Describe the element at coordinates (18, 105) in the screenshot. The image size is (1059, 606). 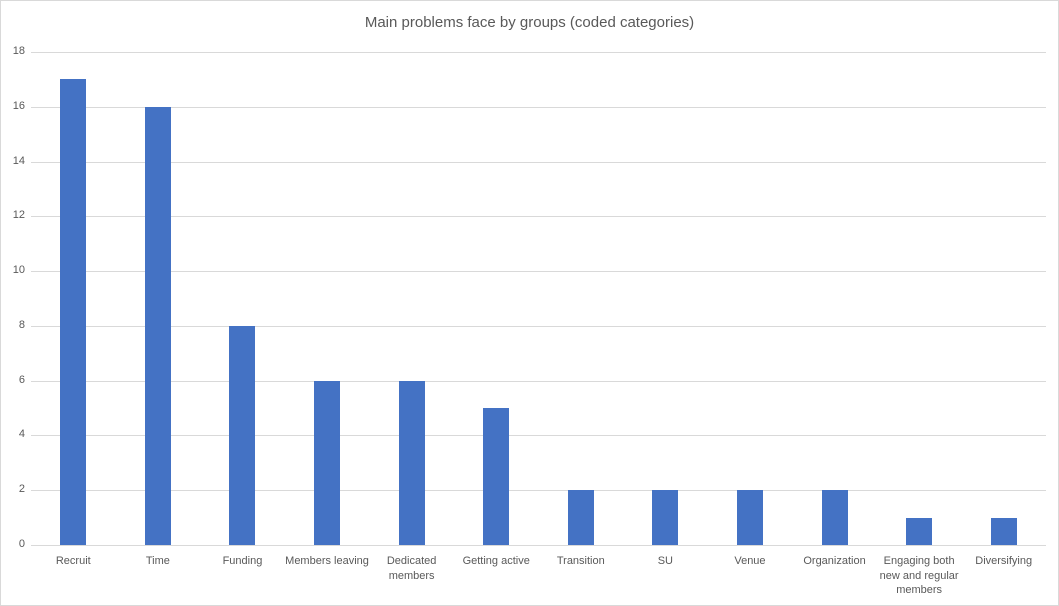
I see `y-axis-tick-label: 16` at that location.